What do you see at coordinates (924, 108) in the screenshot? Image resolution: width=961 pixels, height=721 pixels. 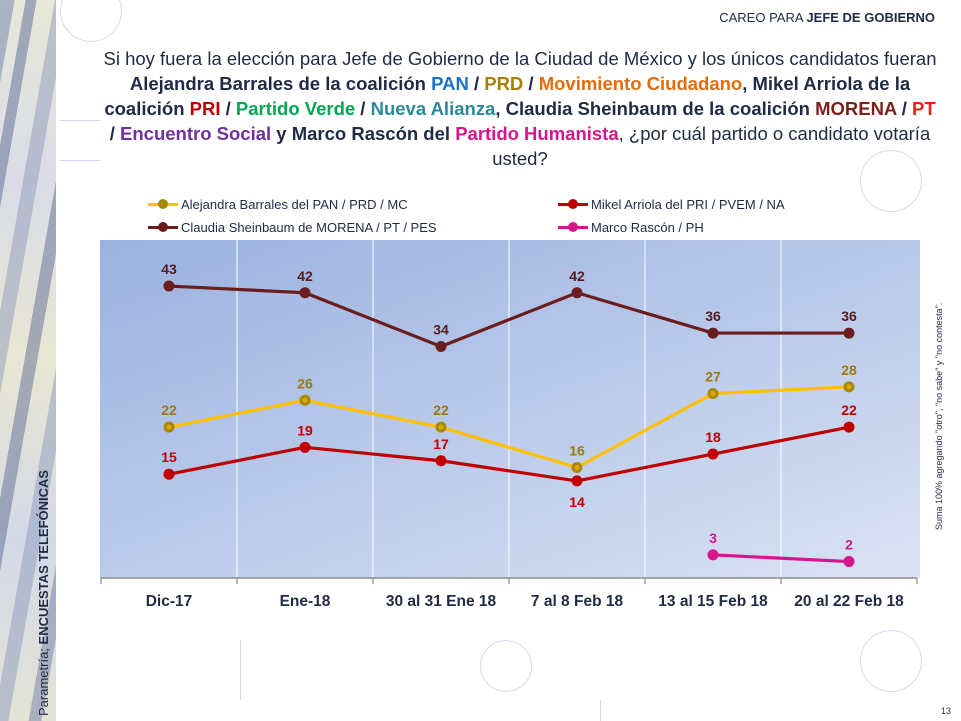 I see `question-segment: PT` at bounding box center [924, 108].